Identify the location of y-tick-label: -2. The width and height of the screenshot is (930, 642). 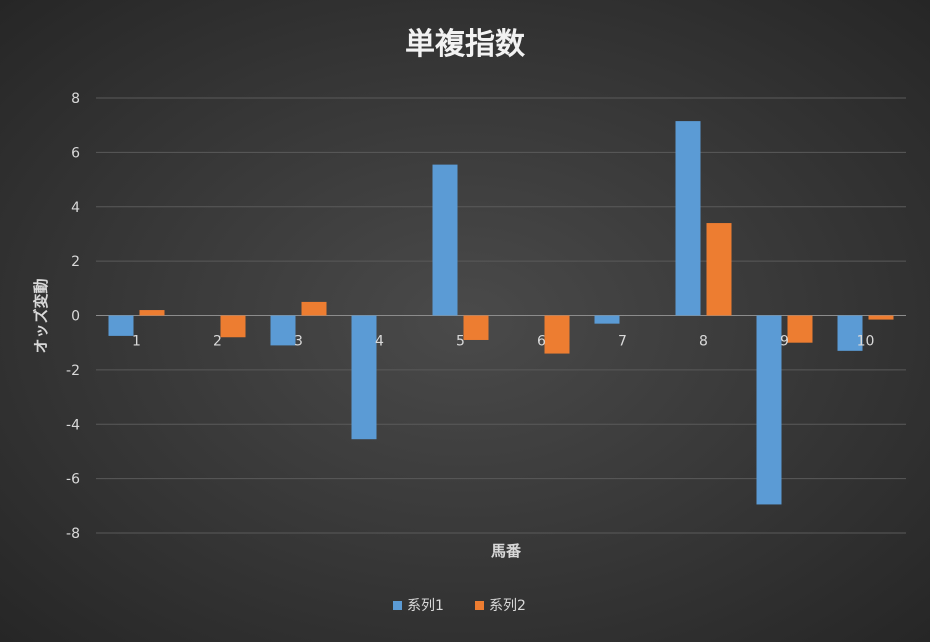
(73, 371).